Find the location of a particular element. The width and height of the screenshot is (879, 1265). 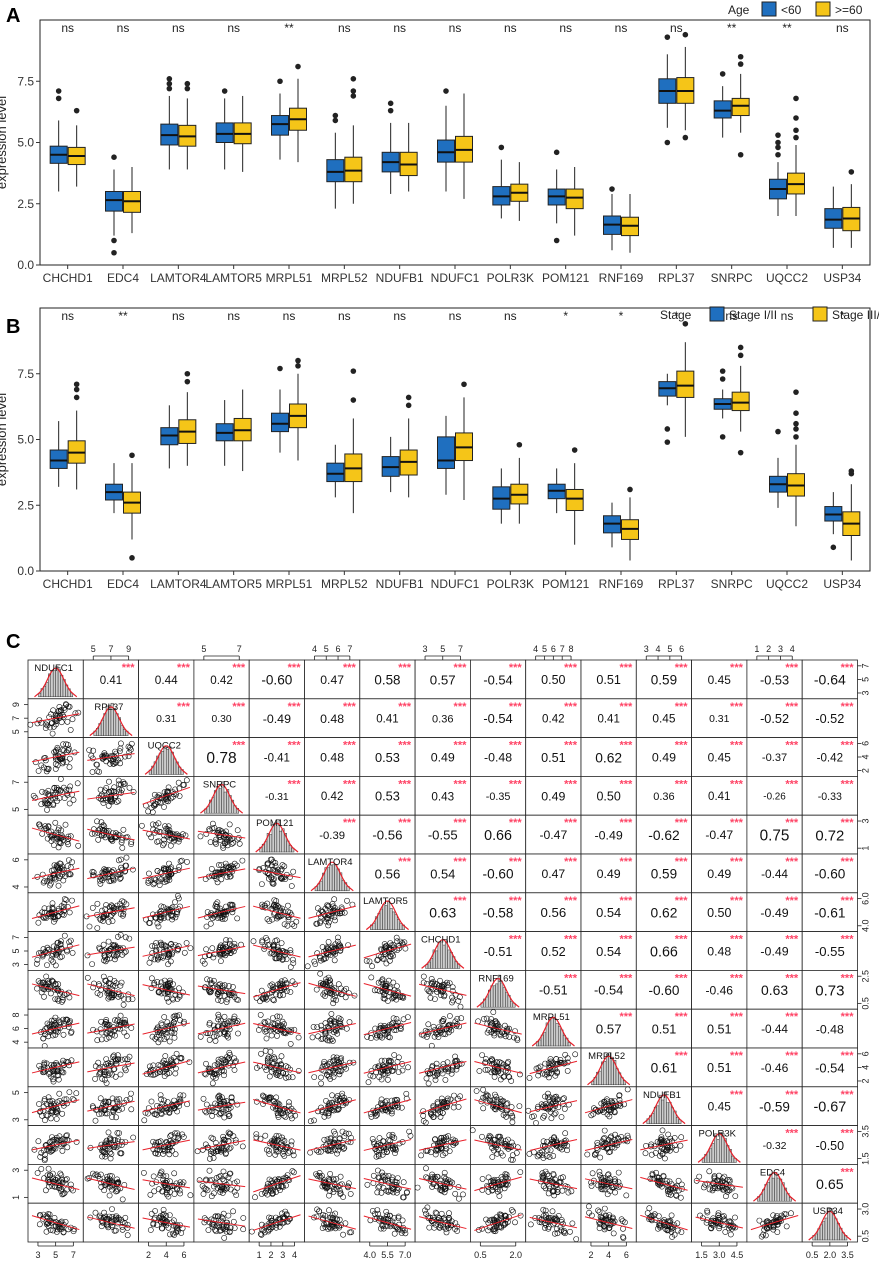

box-edc4-group2 is located at coordinates (132, 200).